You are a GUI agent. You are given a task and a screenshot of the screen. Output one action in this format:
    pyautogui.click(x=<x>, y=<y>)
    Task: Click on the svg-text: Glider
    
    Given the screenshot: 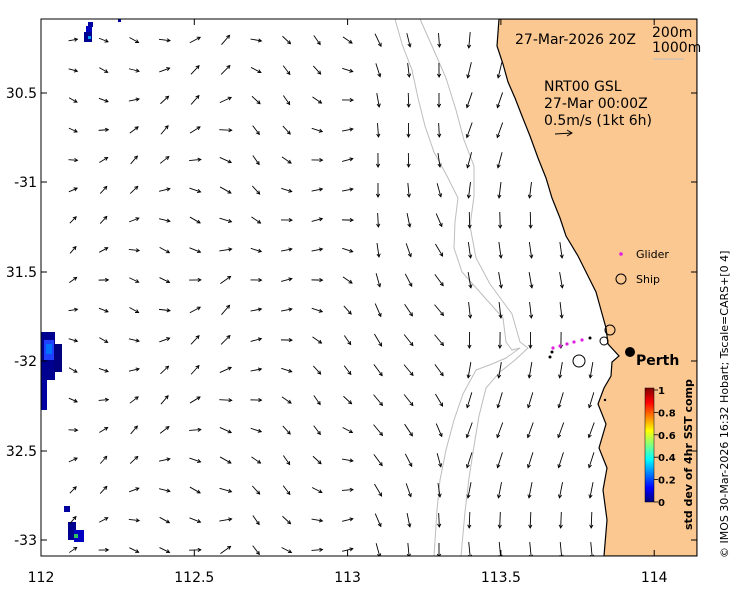 What is the action you would take?
    pyautogui.click(x=652, y=254)
    